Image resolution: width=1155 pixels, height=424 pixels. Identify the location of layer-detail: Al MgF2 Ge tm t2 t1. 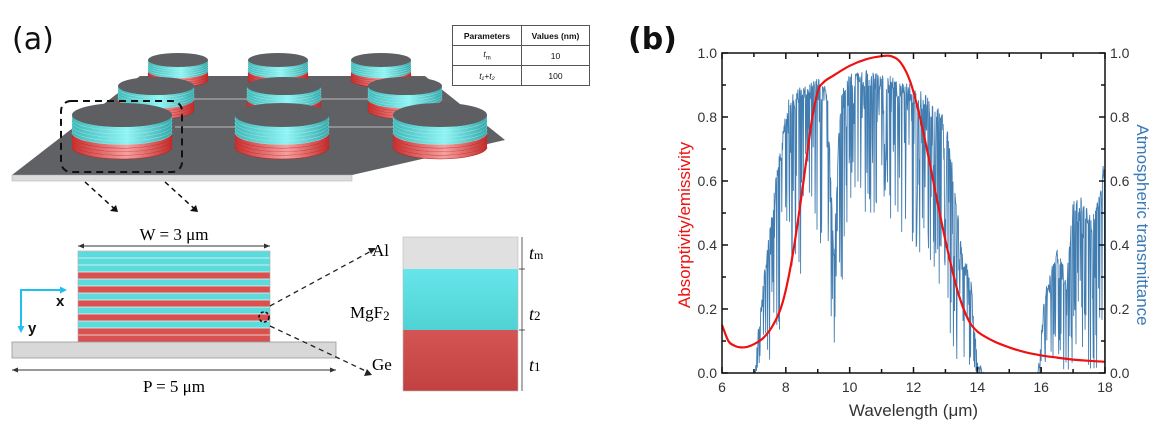
(447, 314).